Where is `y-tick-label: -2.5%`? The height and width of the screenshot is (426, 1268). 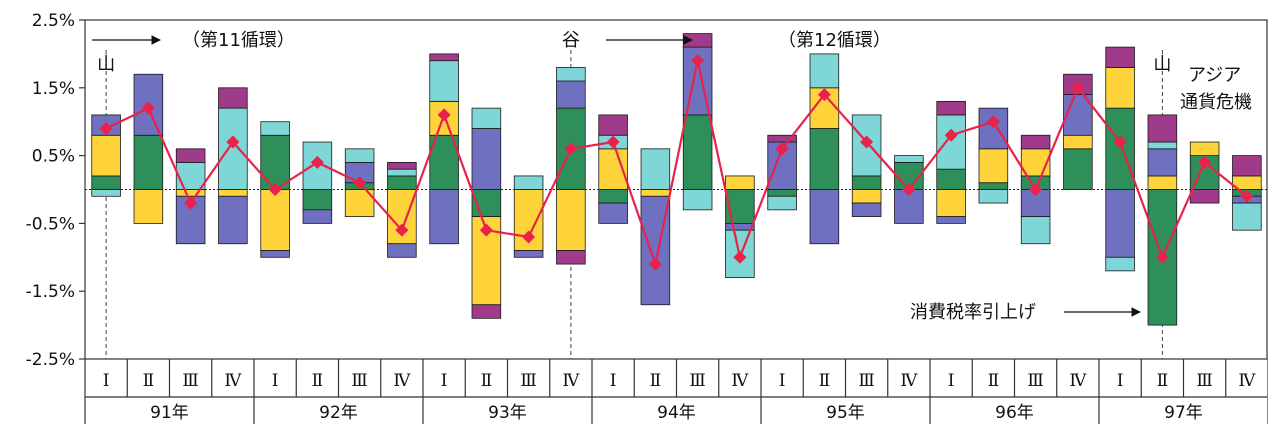 y-tick-label: -2.5% is located at coordinates (50, 360).